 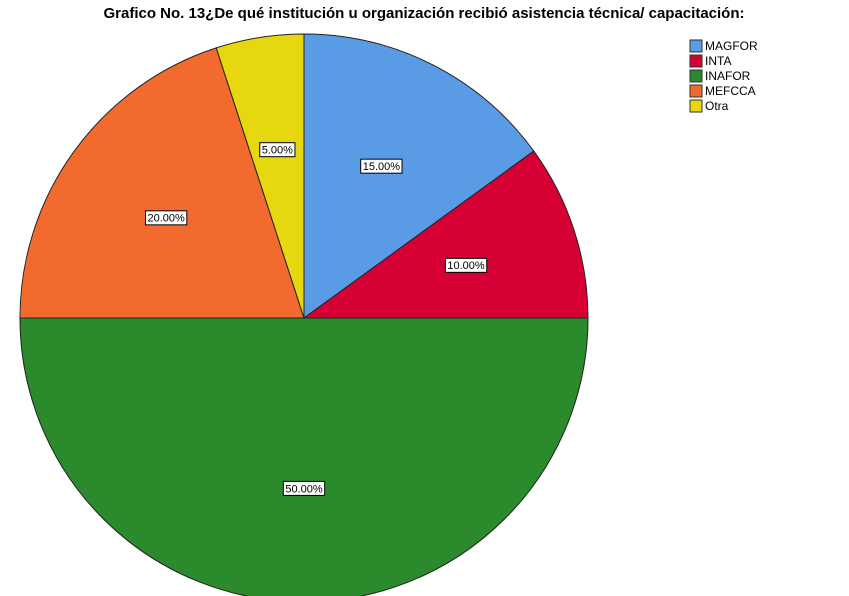 I want to click on value-label: 50.00%, so click(x=304, y=489).